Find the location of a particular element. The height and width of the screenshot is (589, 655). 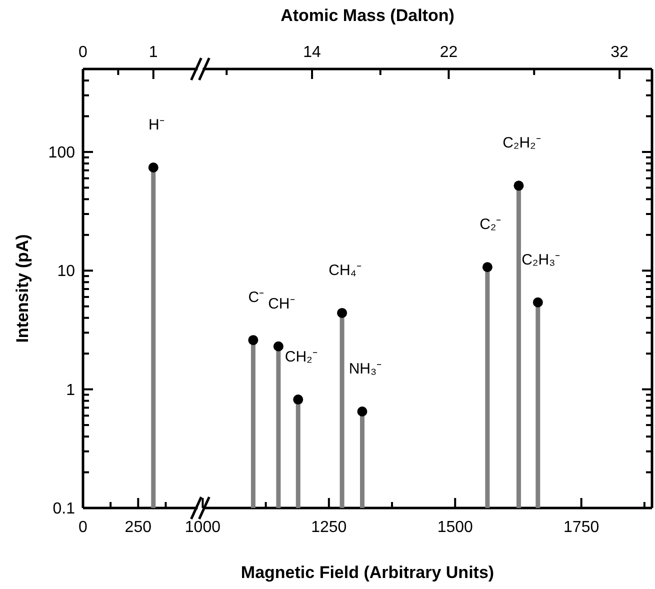

annotation: C⁻ is located at coordinates (256, 297).